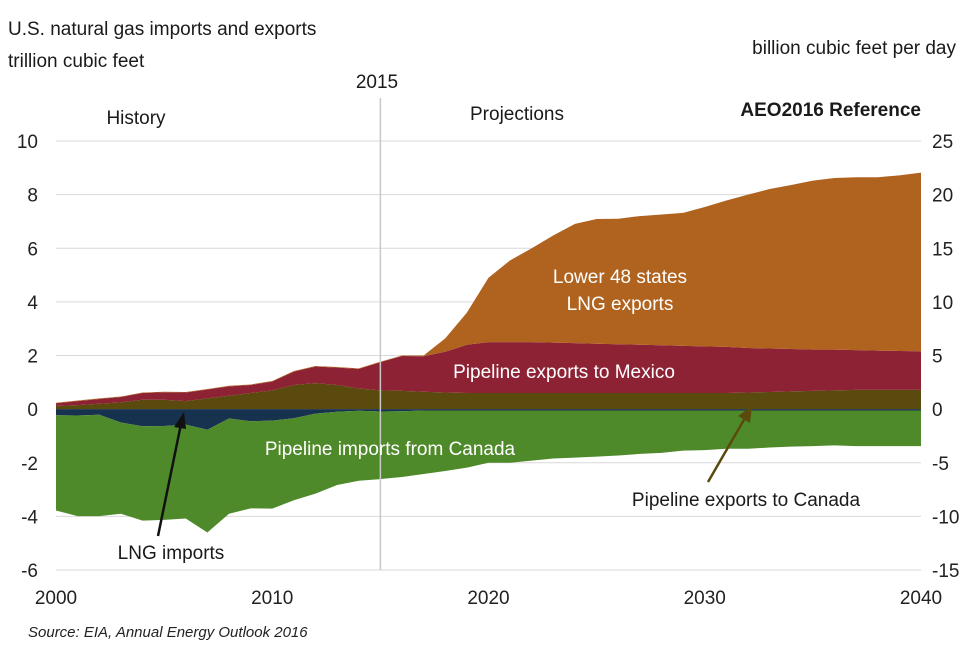 The image size is (975, 647). I want to click on area-pipeline-exports-to-mexico, so click(488, 374).